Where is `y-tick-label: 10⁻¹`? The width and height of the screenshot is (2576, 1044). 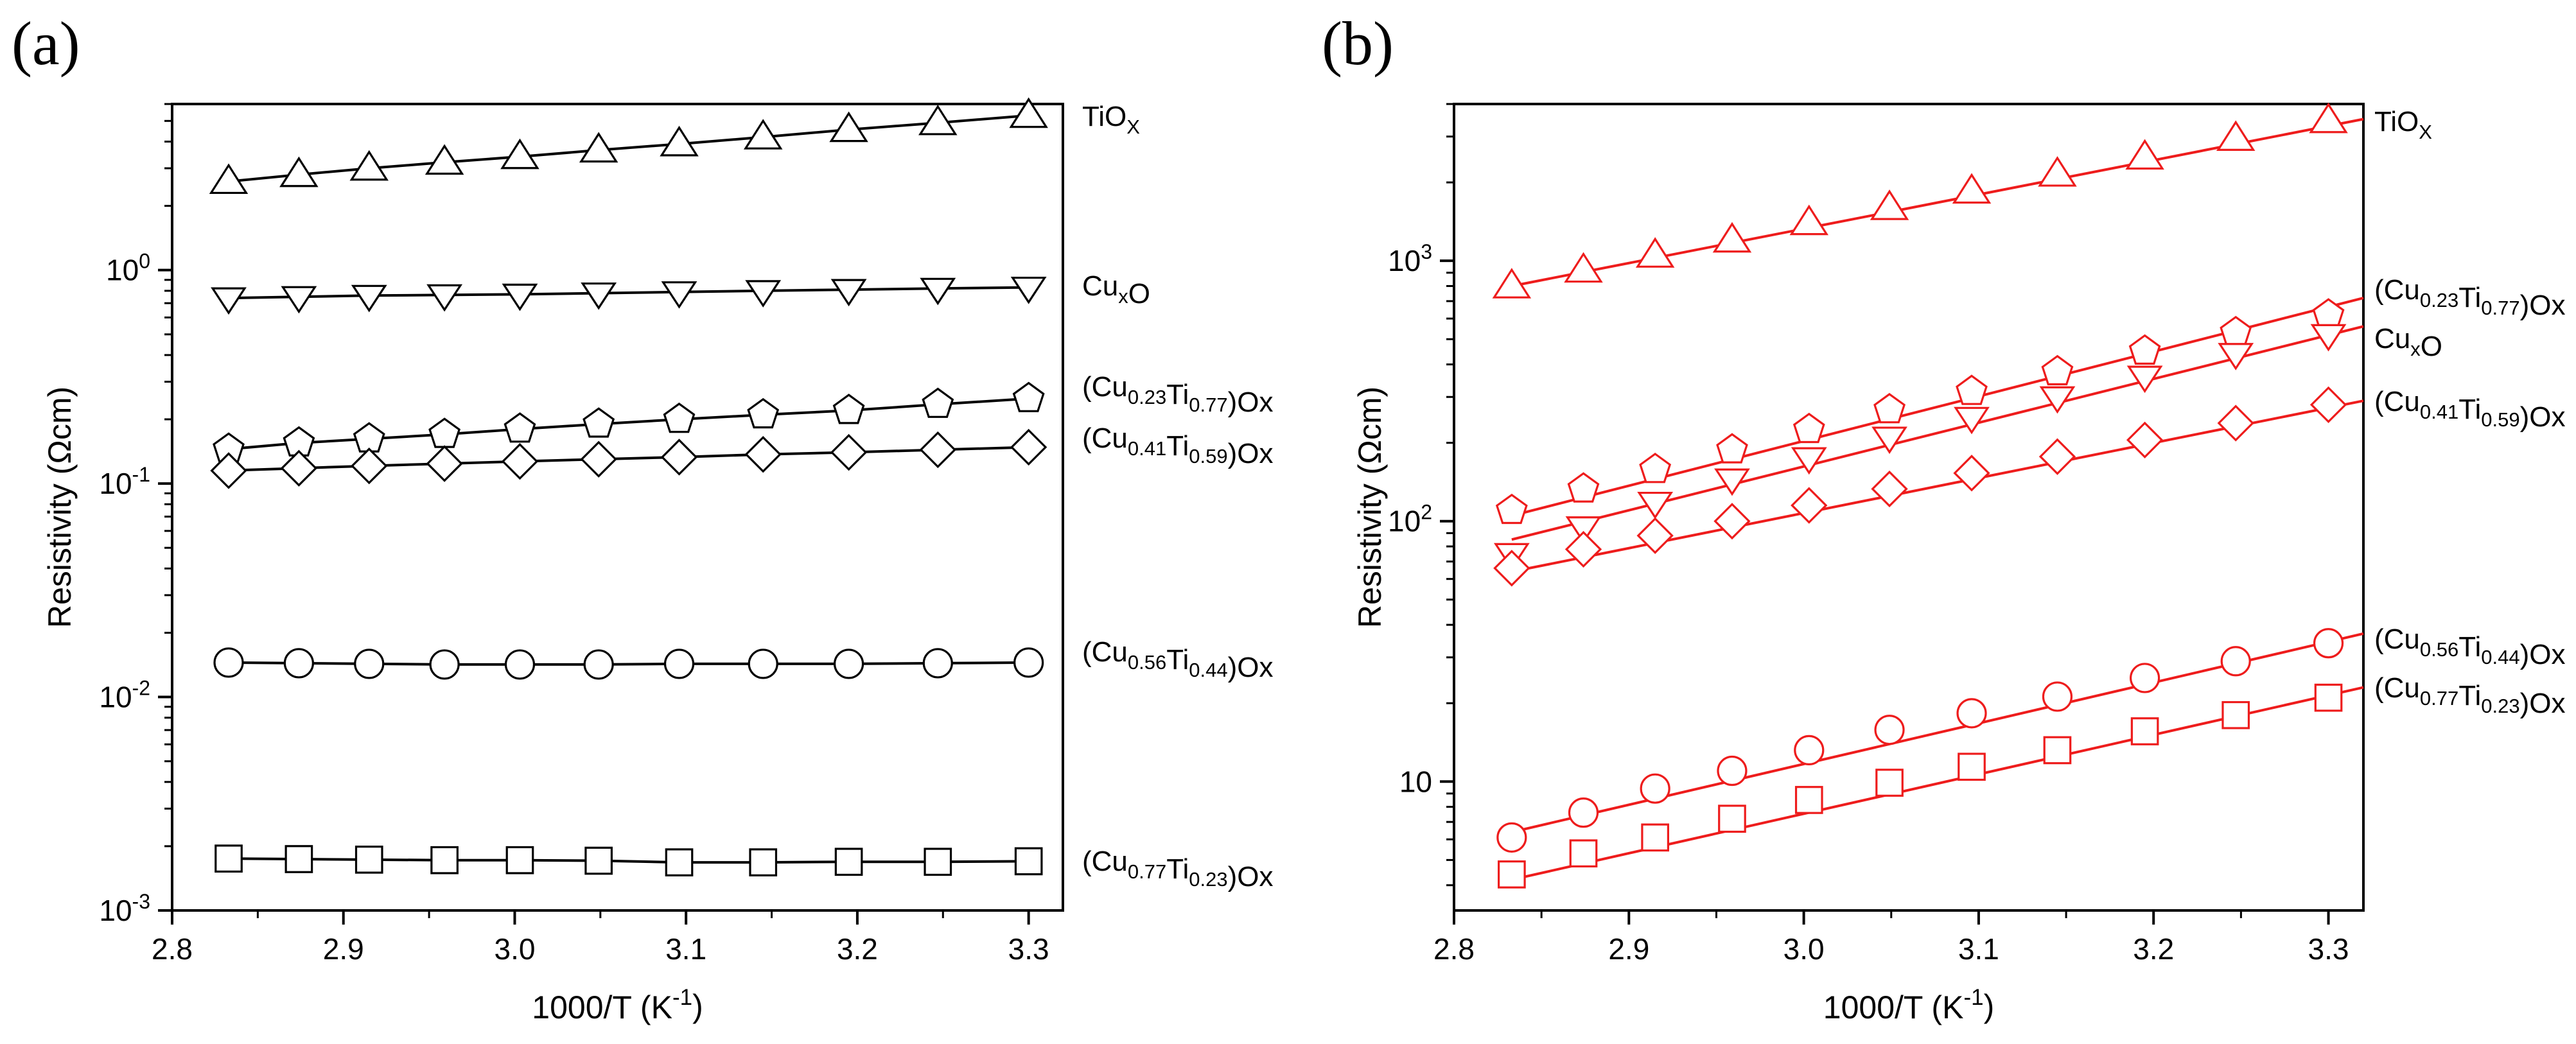 y-tick-label: 10⁻¹ is located at coordinates (124, 481).